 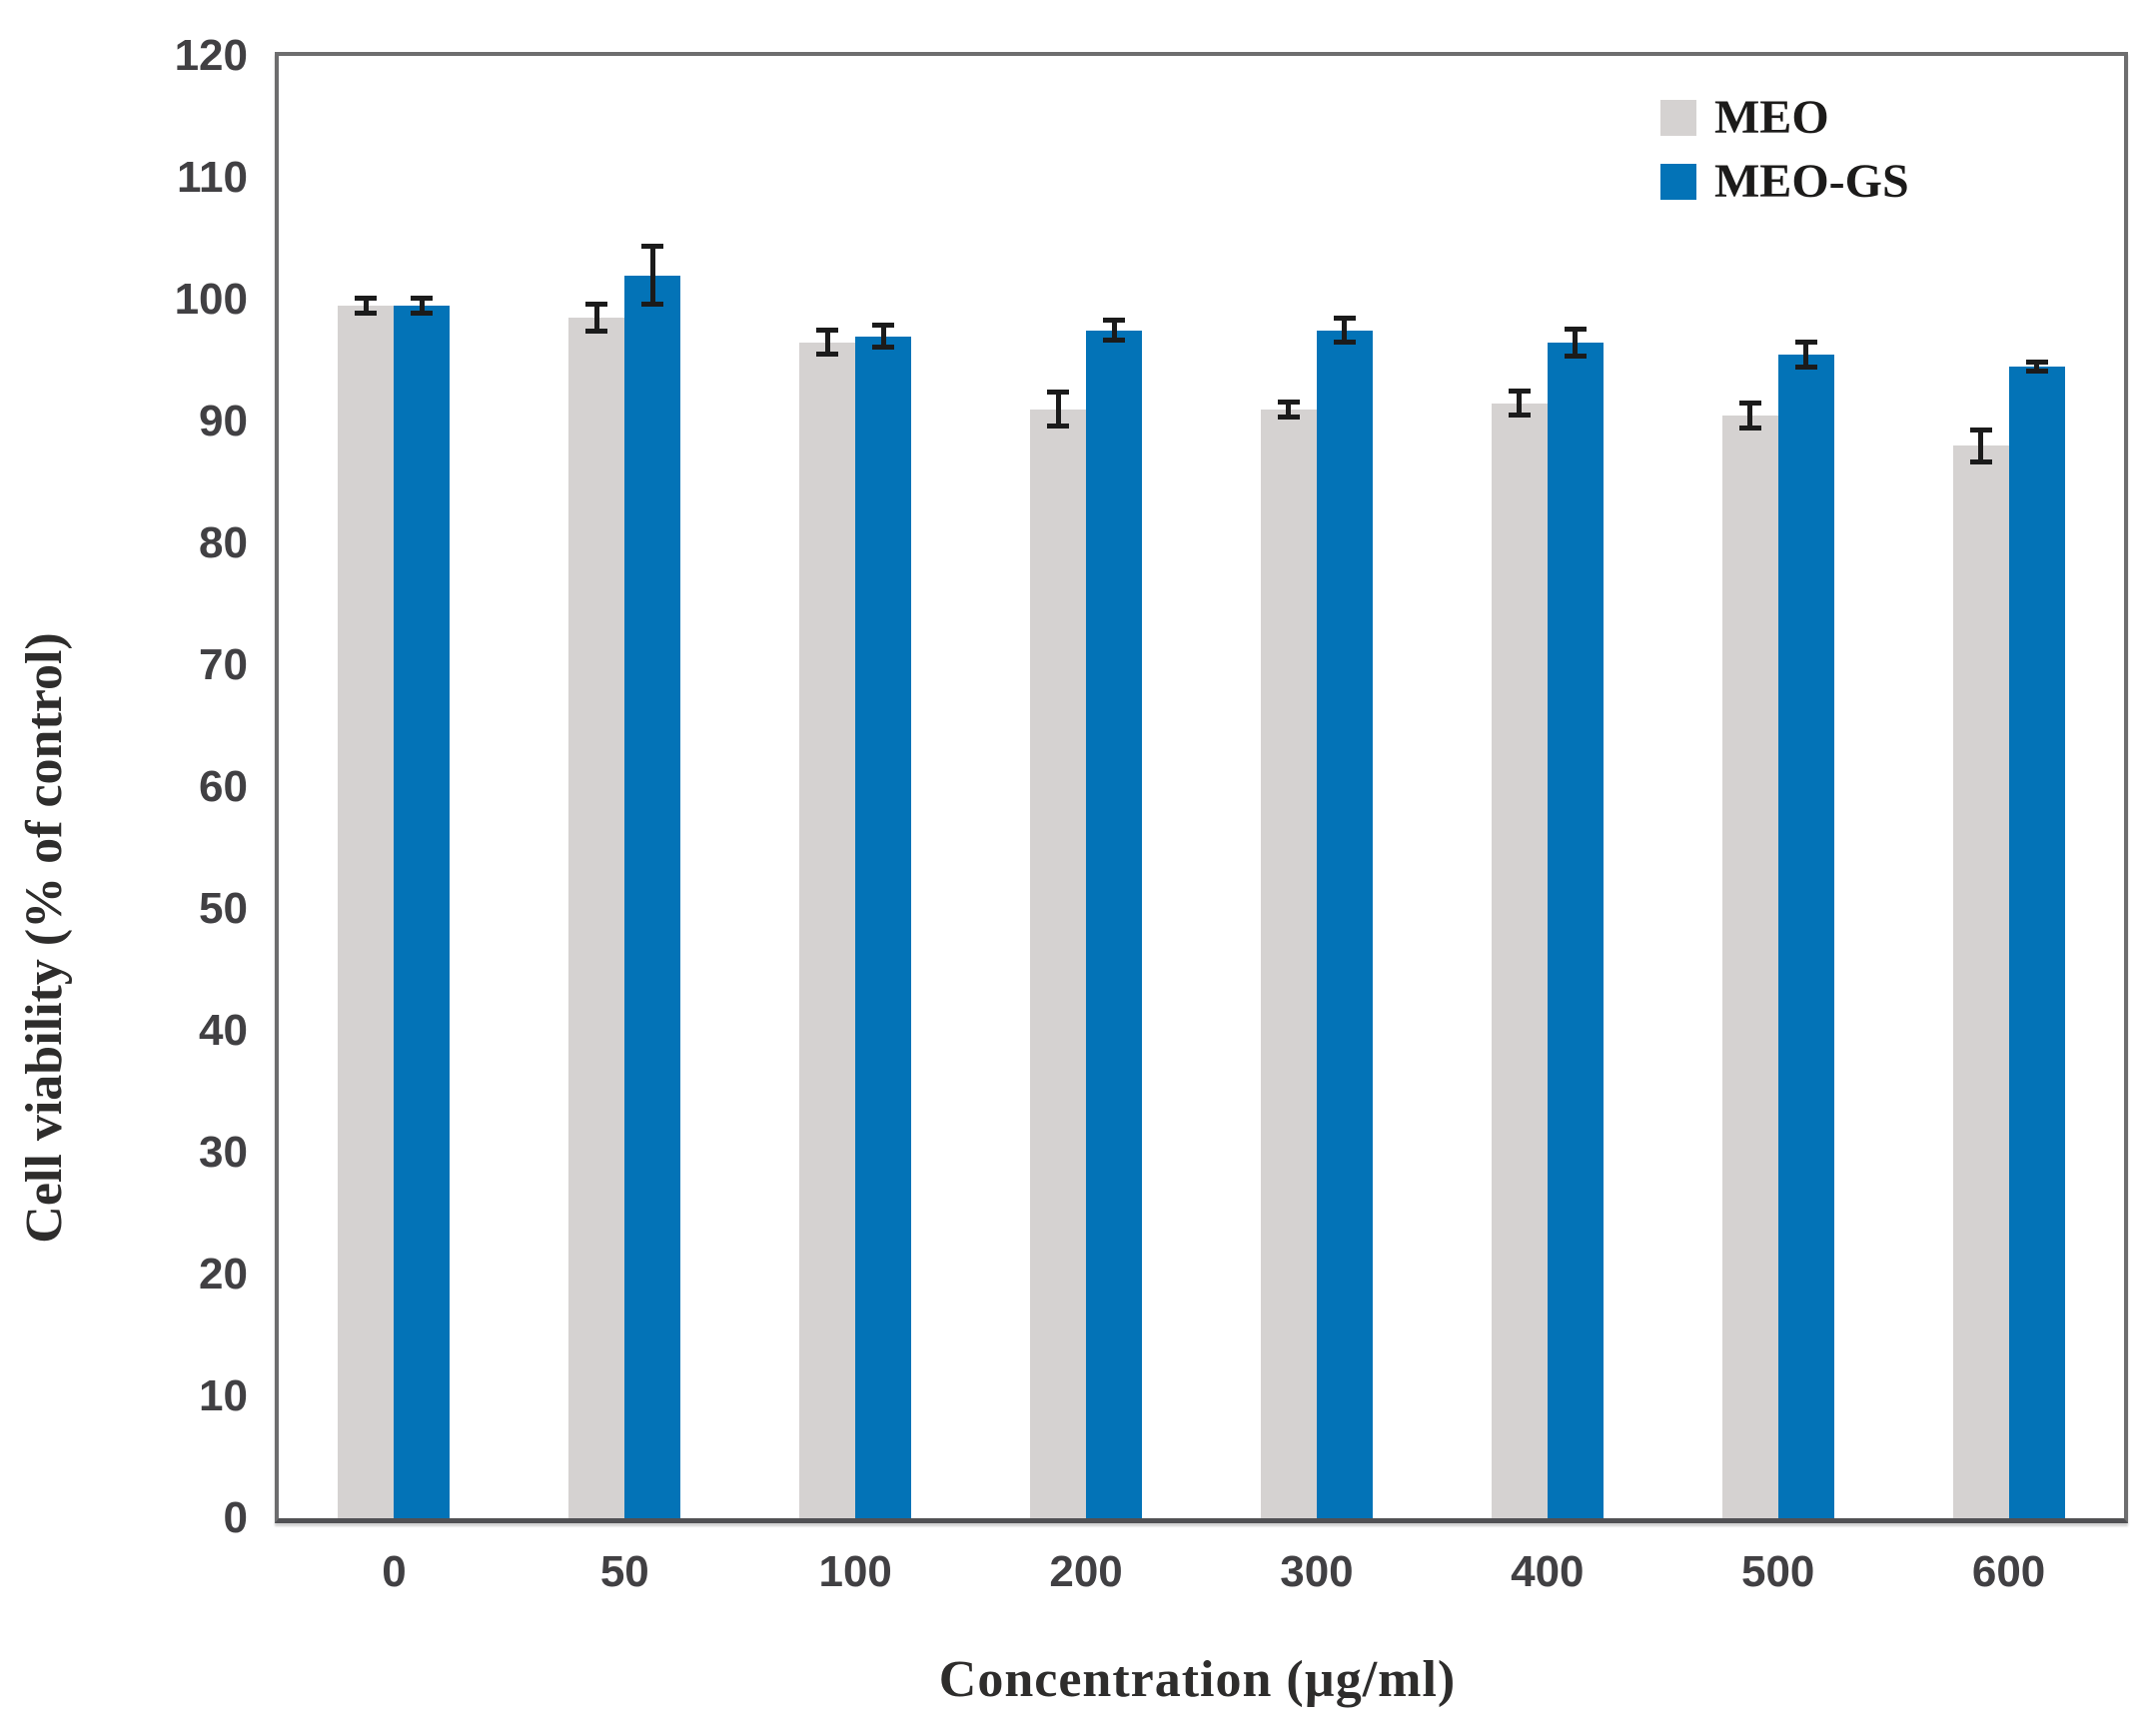 I want to click on y-tick-label-70: 70, so click(x=223, y=664).